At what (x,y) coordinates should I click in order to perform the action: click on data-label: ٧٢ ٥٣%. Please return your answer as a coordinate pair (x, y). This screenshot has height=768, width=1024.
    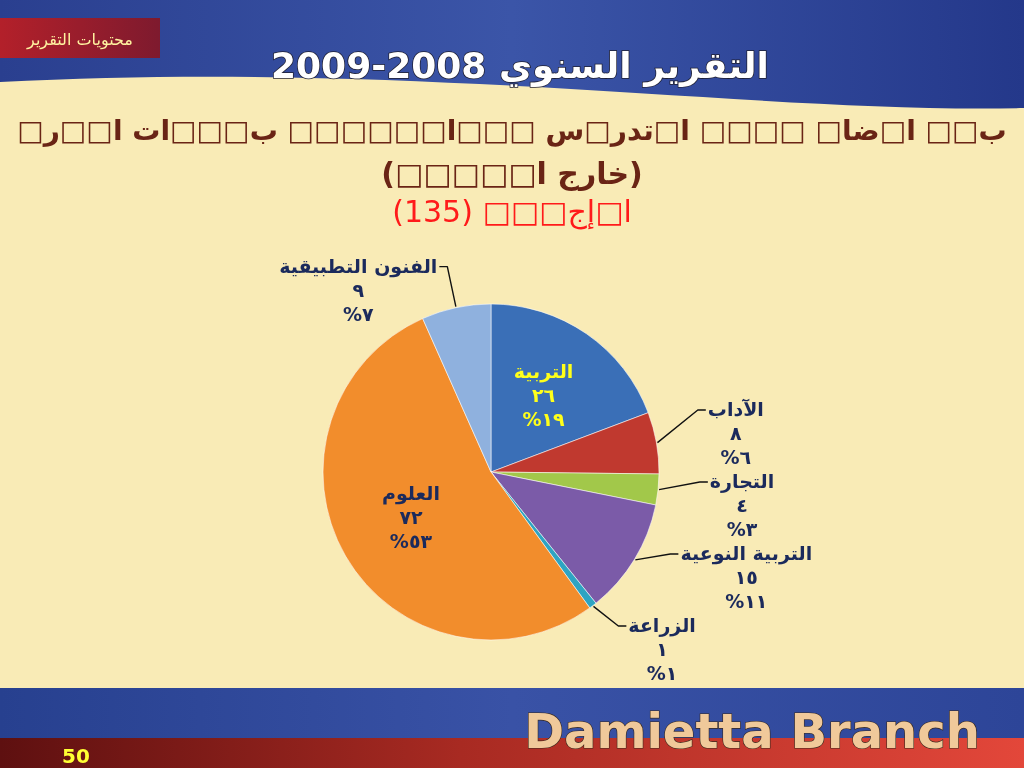
    Looking at the image, I should click on (411, 529).